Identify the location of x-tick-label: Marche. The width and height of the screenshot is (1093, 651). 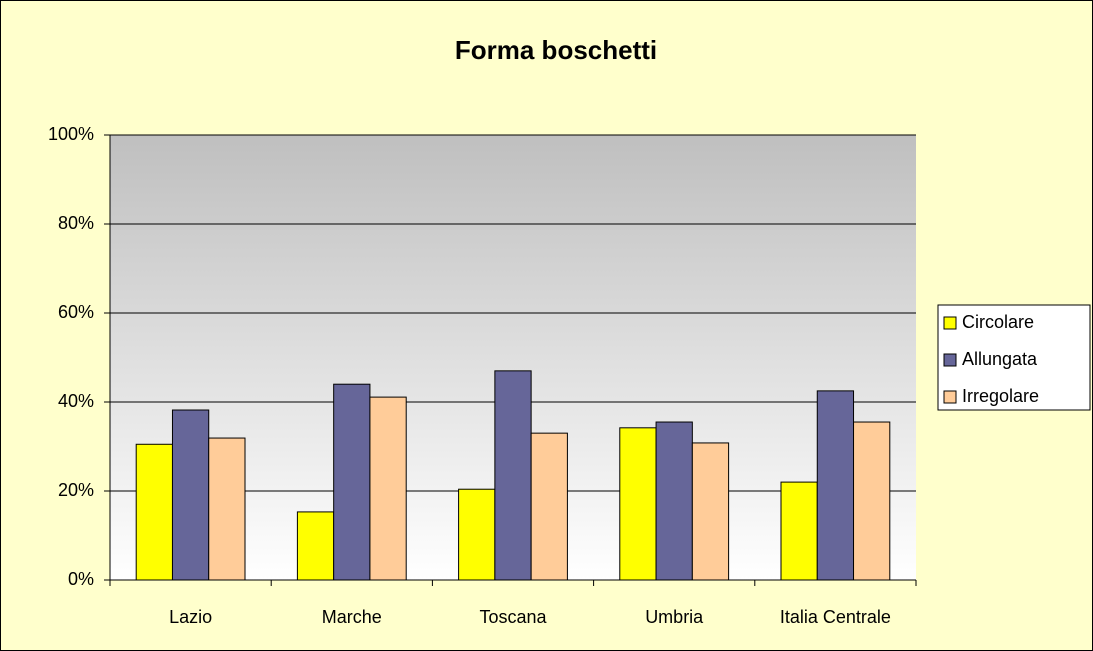
(352, 617).